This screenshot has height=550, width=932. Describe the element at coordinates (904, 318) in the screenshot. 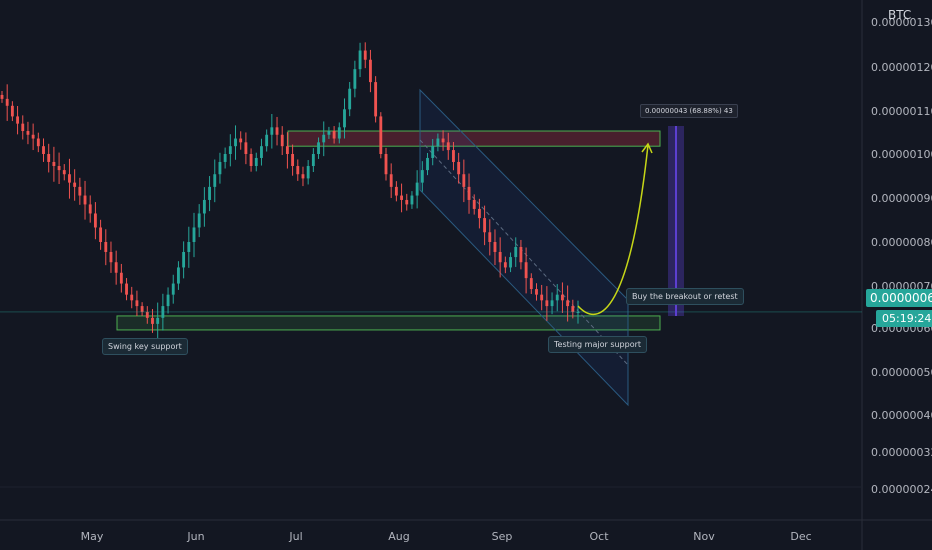

I see `countdown-tag: 05:19:24` at that location.